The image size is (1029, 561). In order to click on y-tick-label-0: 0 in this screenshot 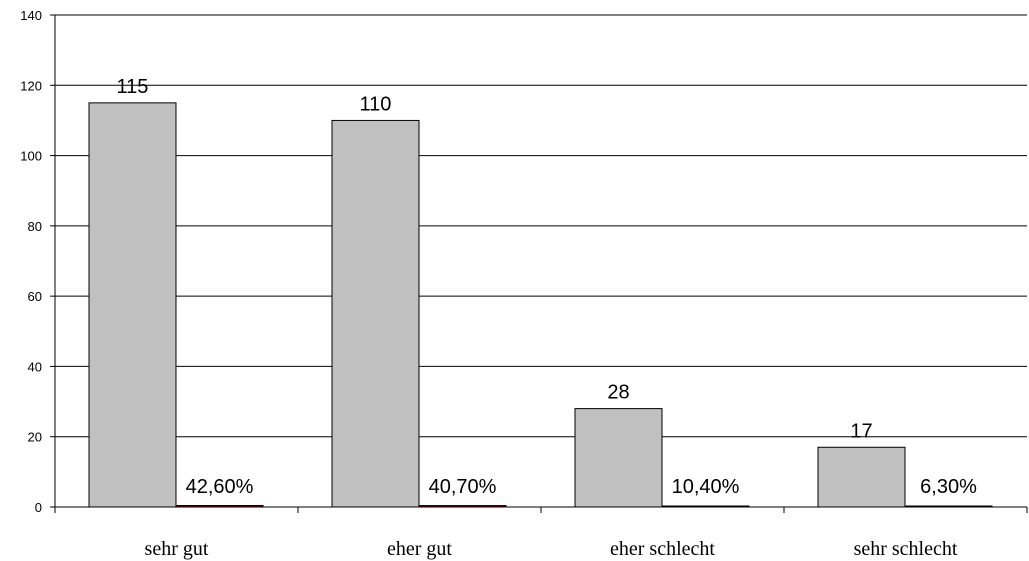, I will do `click(38, 507)`.